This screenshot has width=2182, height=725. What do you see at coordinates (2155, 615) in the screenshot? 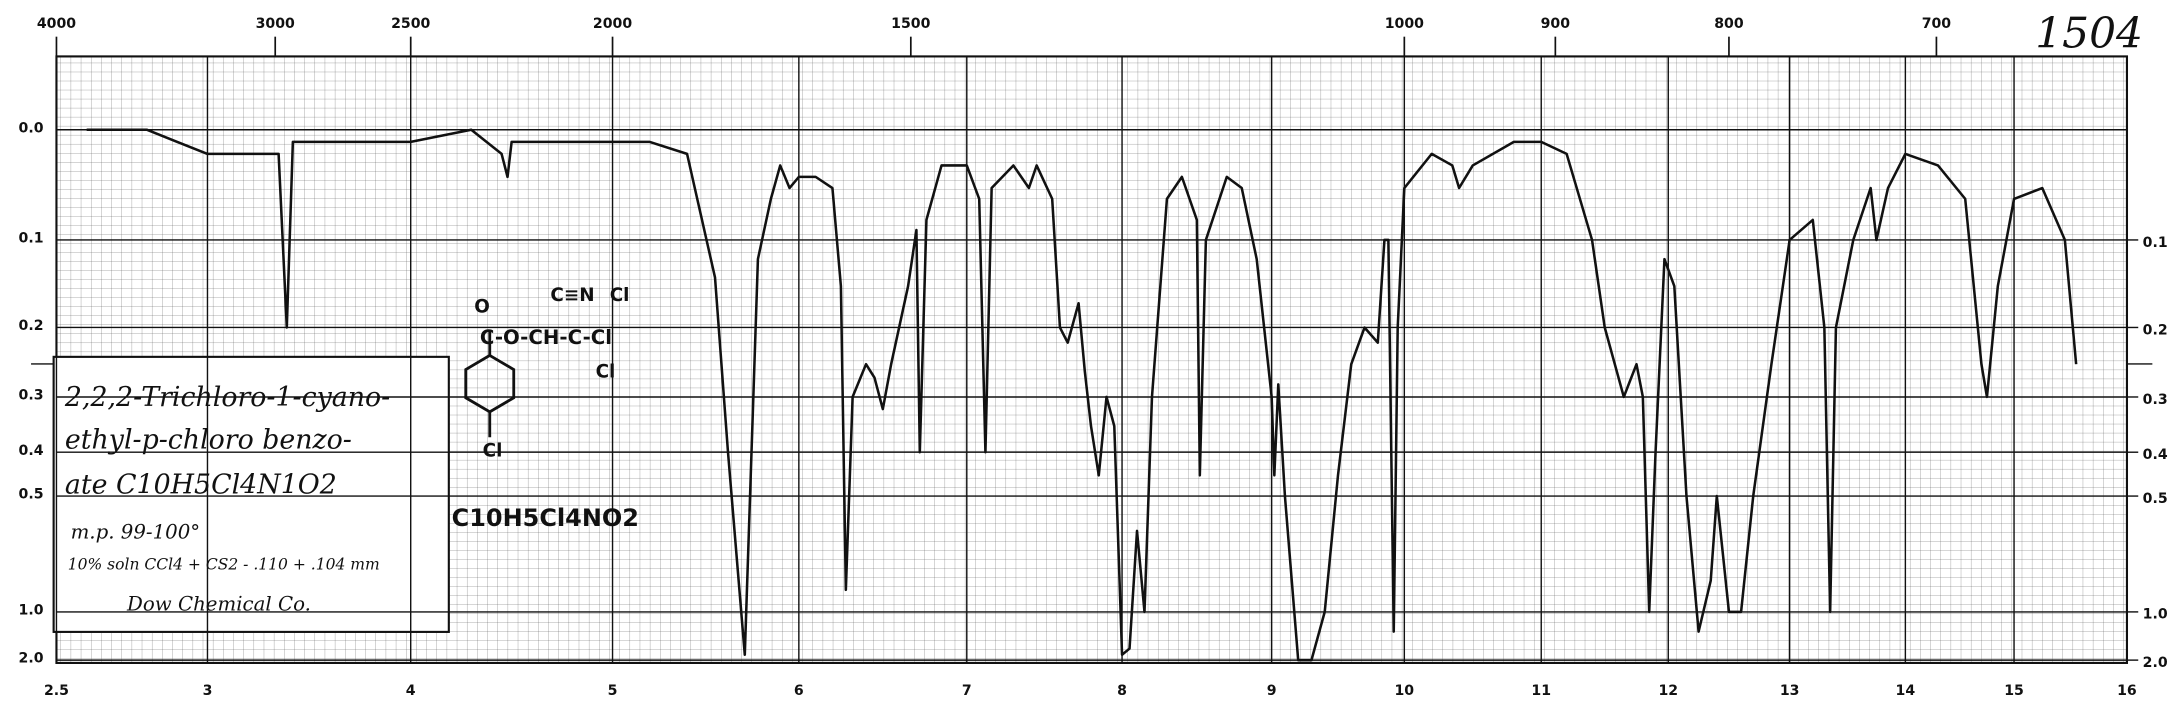
I see `y2-tick-label: 1.0` at bounding box center [2155, 615].